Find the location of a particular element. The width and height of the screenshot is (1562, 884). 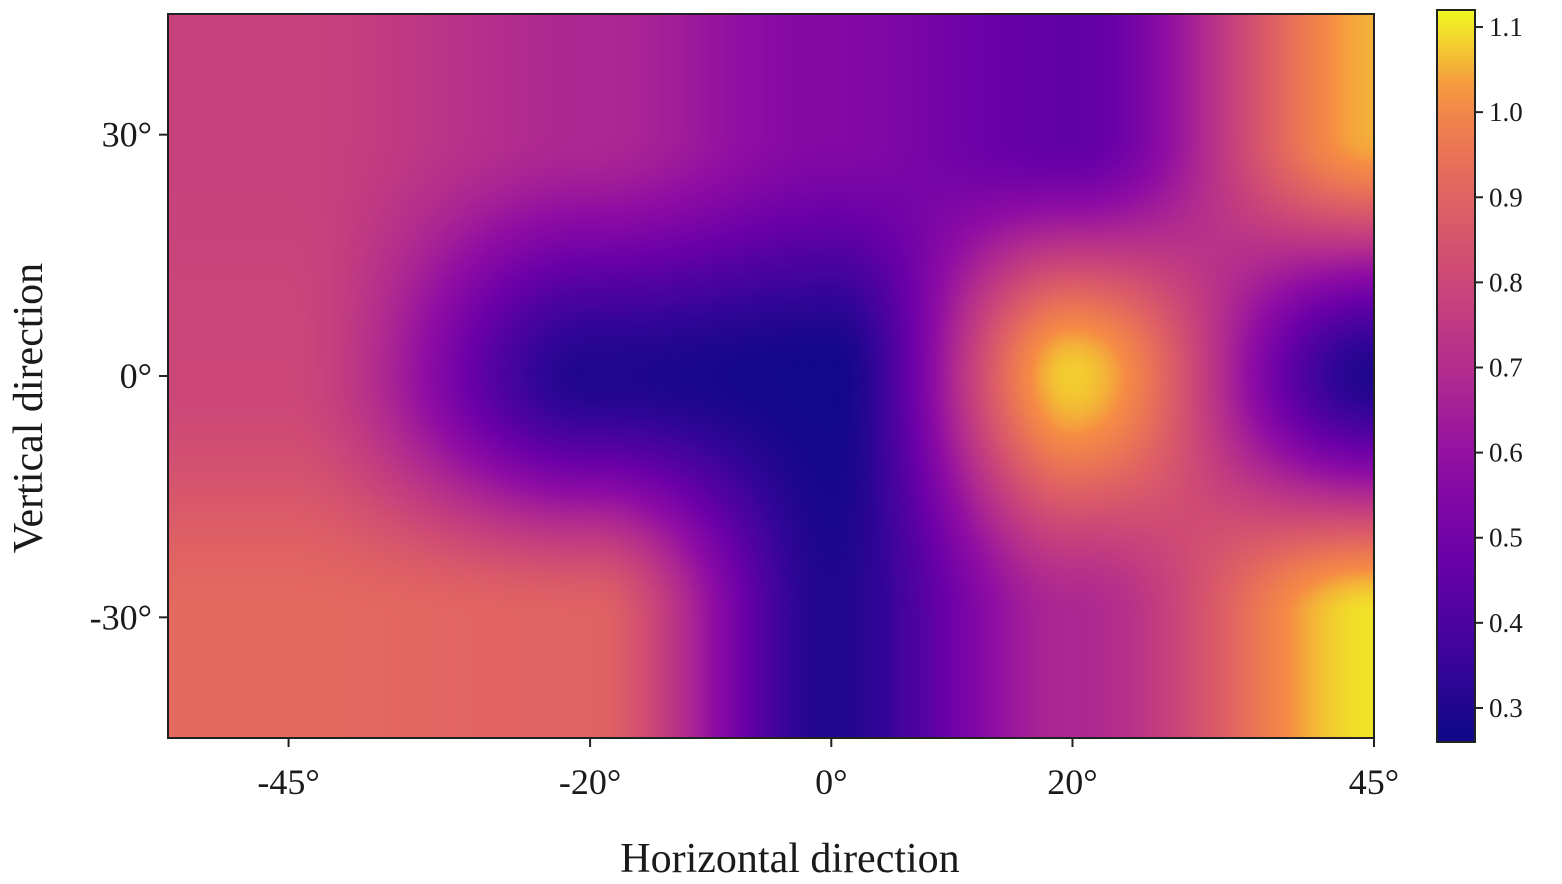

colorbar-tick-label: 0.9 is located at coordinates (1506, 197).